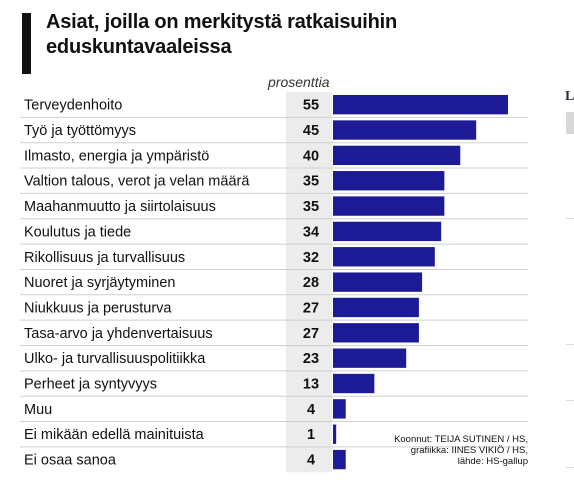 This screenshot has width=574, height=494. What do you see at coordinates (311, 156) in the screenshot?
I see `value-label: 40` at bounding box center [311, 156].